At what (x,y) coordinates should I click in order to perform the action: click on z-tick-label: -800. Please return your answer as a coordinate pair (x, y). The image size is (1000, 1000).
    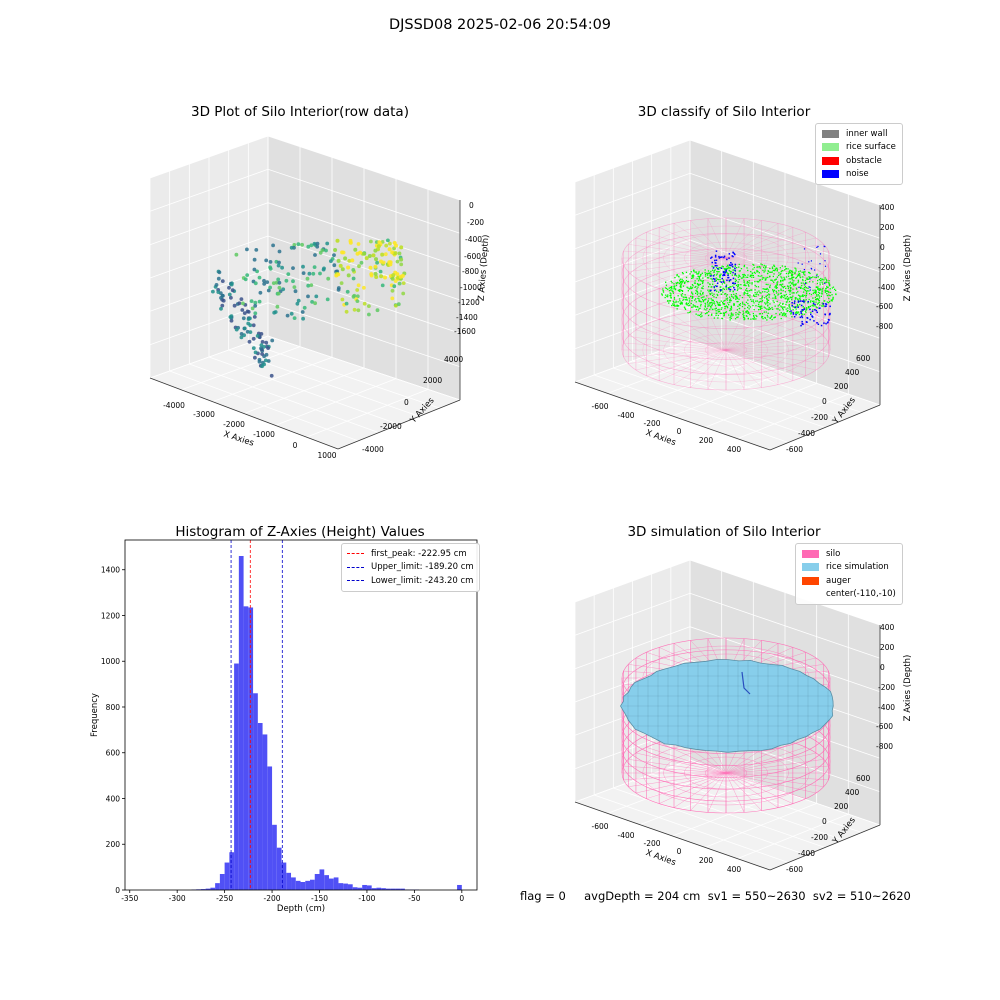
    Looking at the image, I should click on (470, 271).